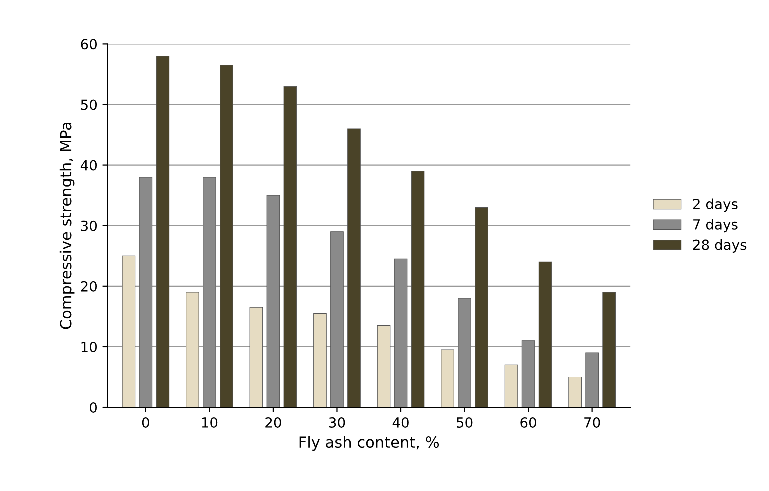 The width and height of the screenshot is (769, 491). I want to click on legend-label: 7 days, so click(716, 226).